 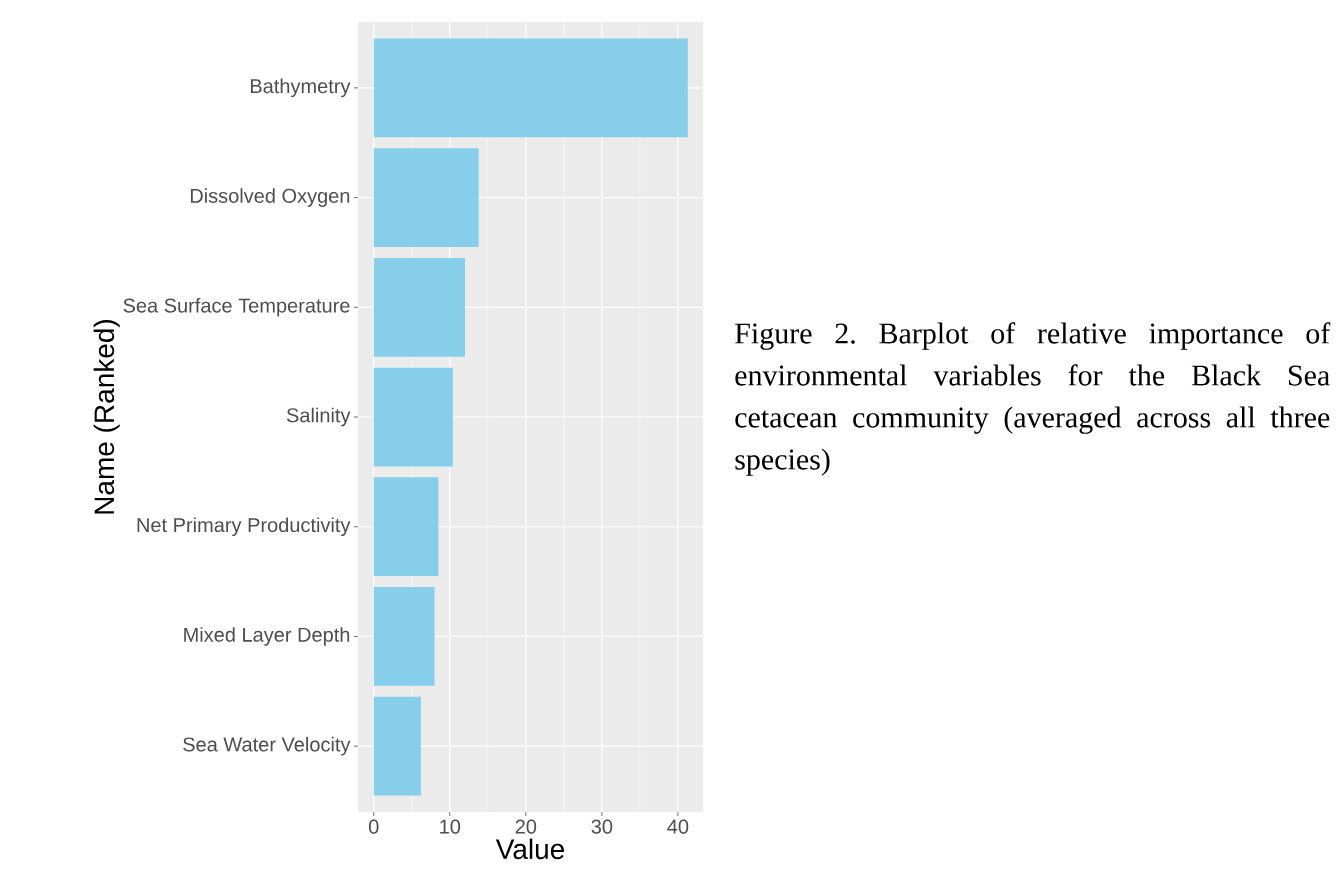 I want to click on x-axis-title: Value, so click(x=530, y=849).